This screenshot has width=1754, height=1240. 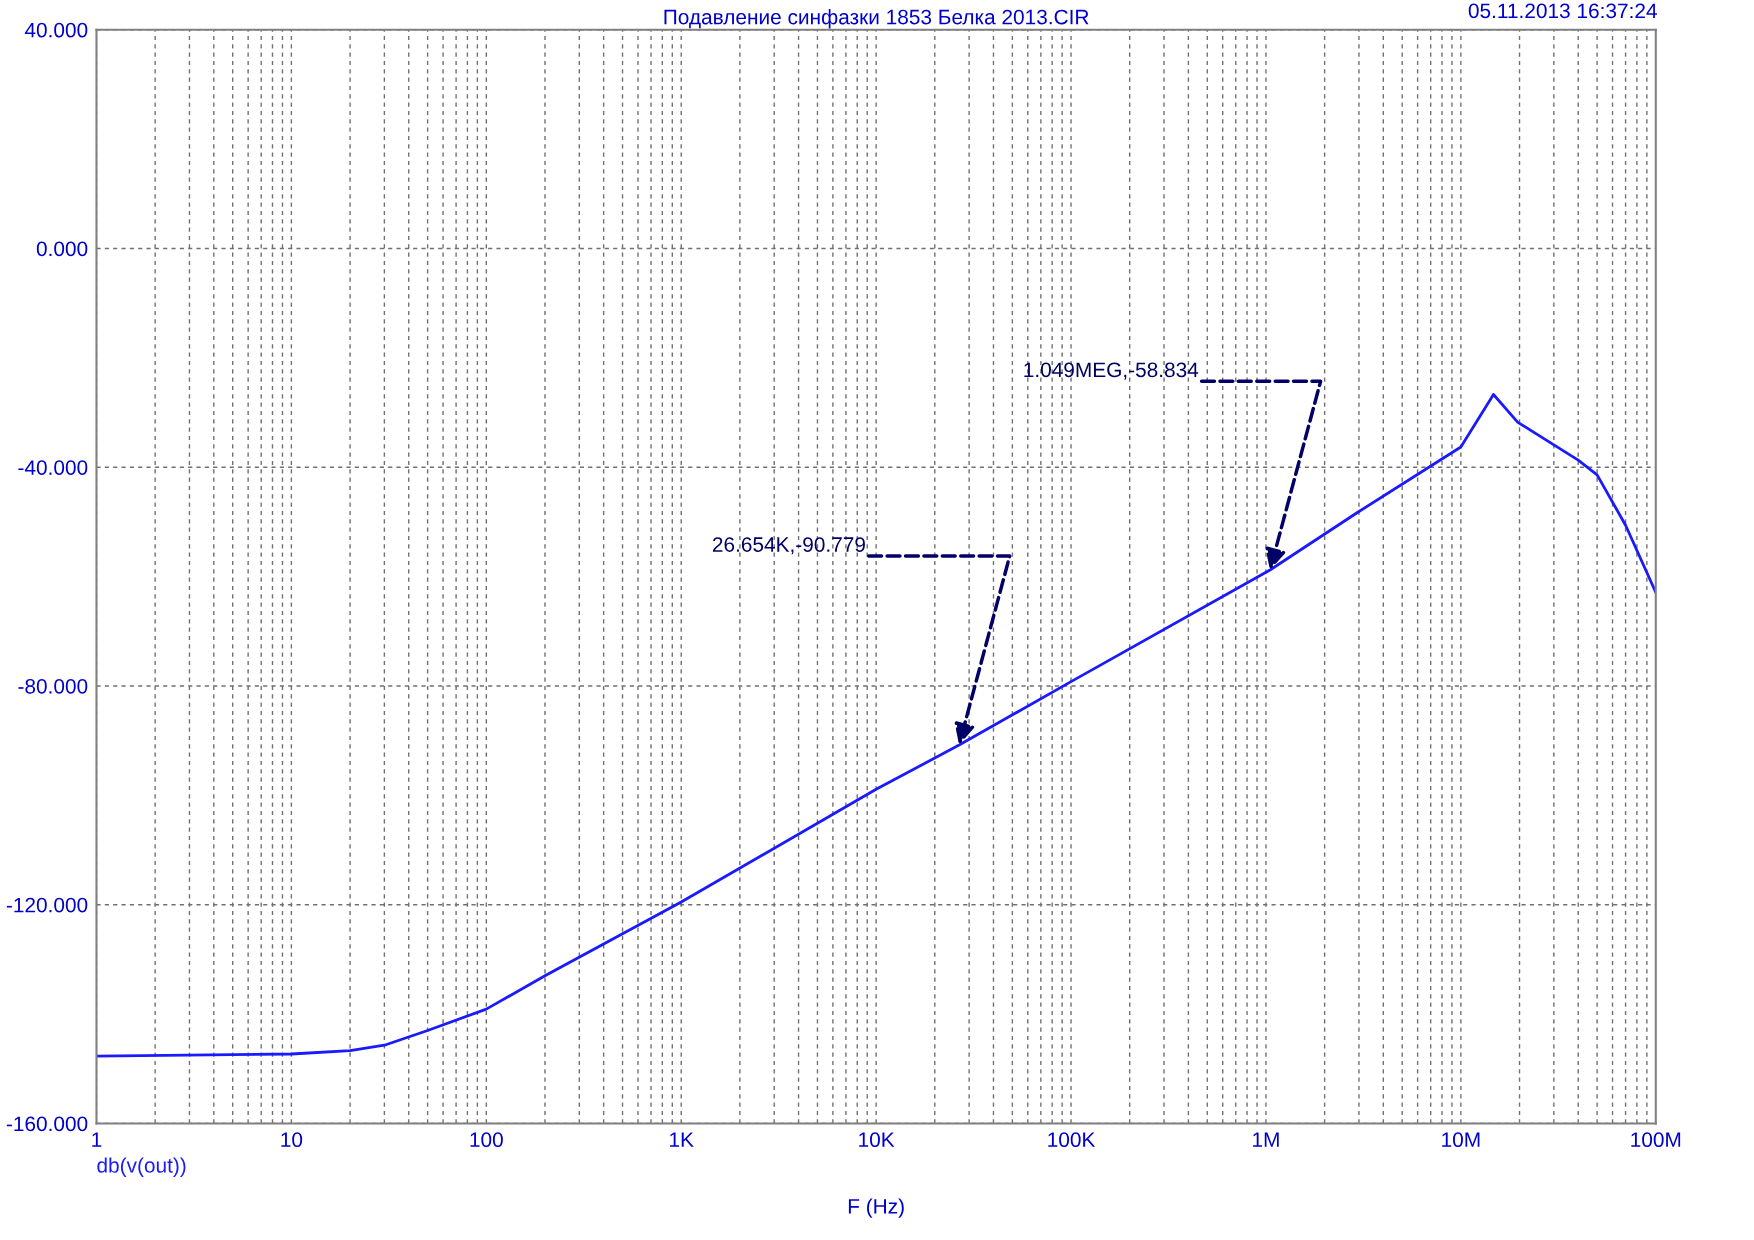 I want to click on x-tick-label: 10K, so click(x=877, y=1140).